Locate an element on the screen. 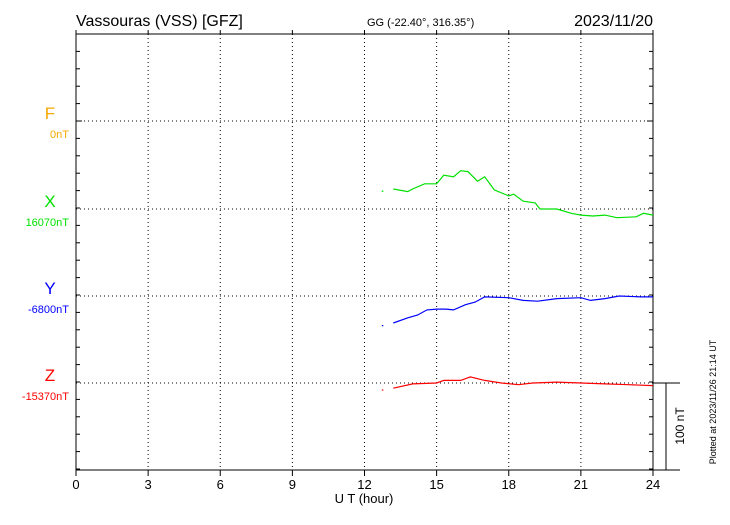  x-axis-label: U T (hour) is located at coordinates (364, 498).